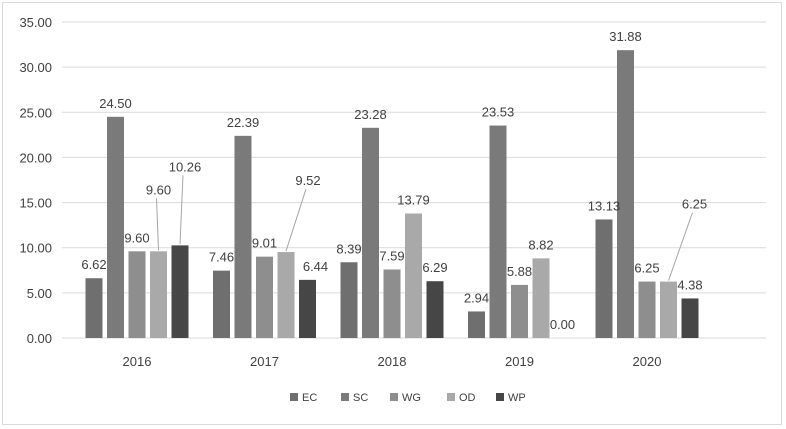 The image size is (786, 429). I want to click on data-label: 4.38, so click(689, 284).